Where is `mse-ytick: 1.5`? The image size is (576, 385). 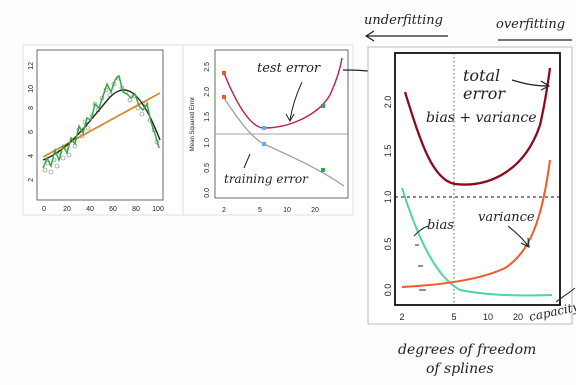
mse-ytick: 1.5 is located at coordinates (207, 117).